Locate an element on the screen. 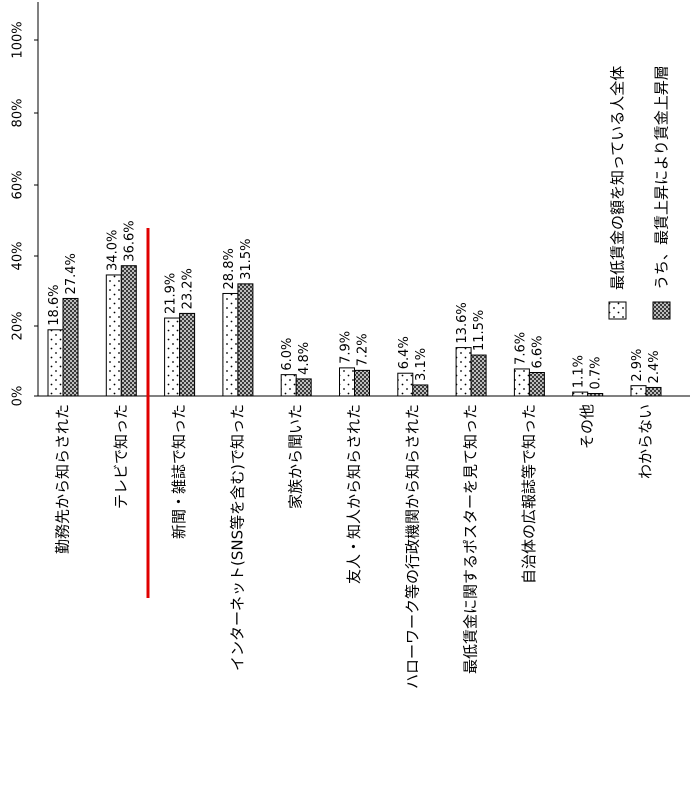 This screenshot has height=806, width=690. category-label: 友人・知人から知らされた is located at coordinates (354, 494).